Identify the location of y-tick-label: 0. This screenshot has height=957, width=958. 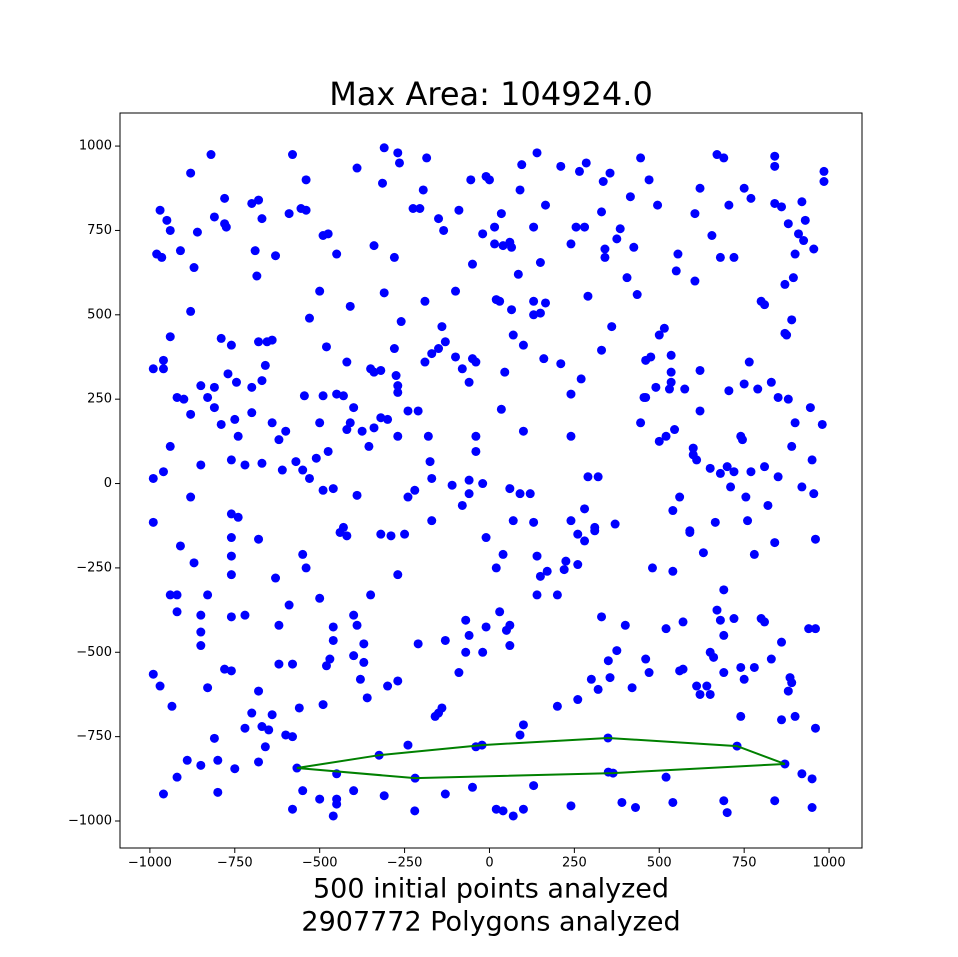
(108, 483).